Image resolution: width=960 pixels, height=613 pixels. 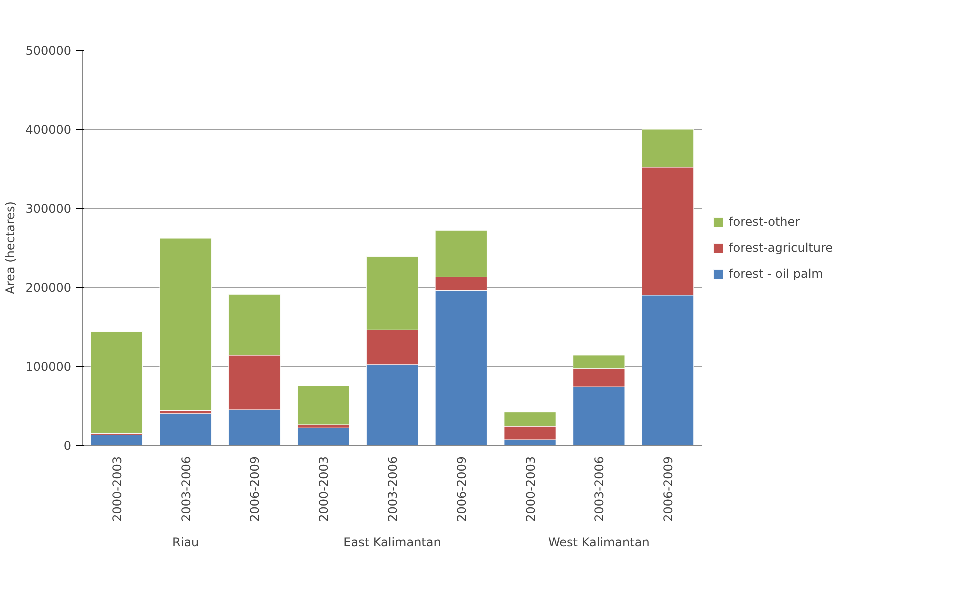 I want to click on y-tick-label: 0, so click(x=68, y=446).